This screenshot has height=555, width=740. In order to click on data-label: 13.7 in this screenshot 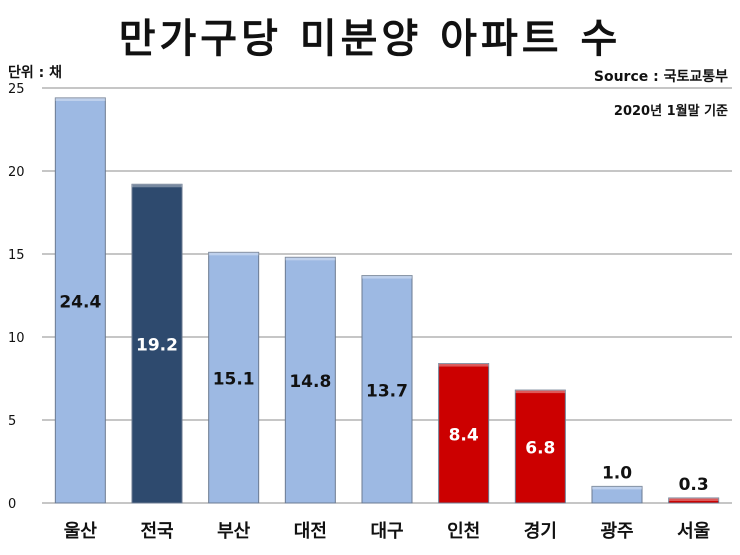, I will do `click(387, 391)`.